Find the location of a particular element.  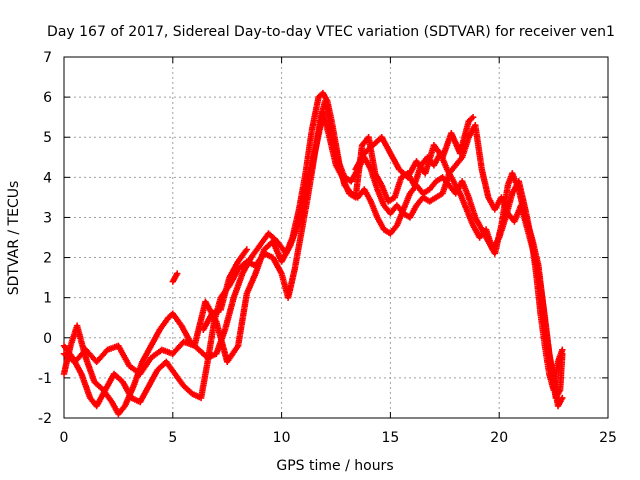

y-tick-label: 7 is located at coordinates (47, 58).